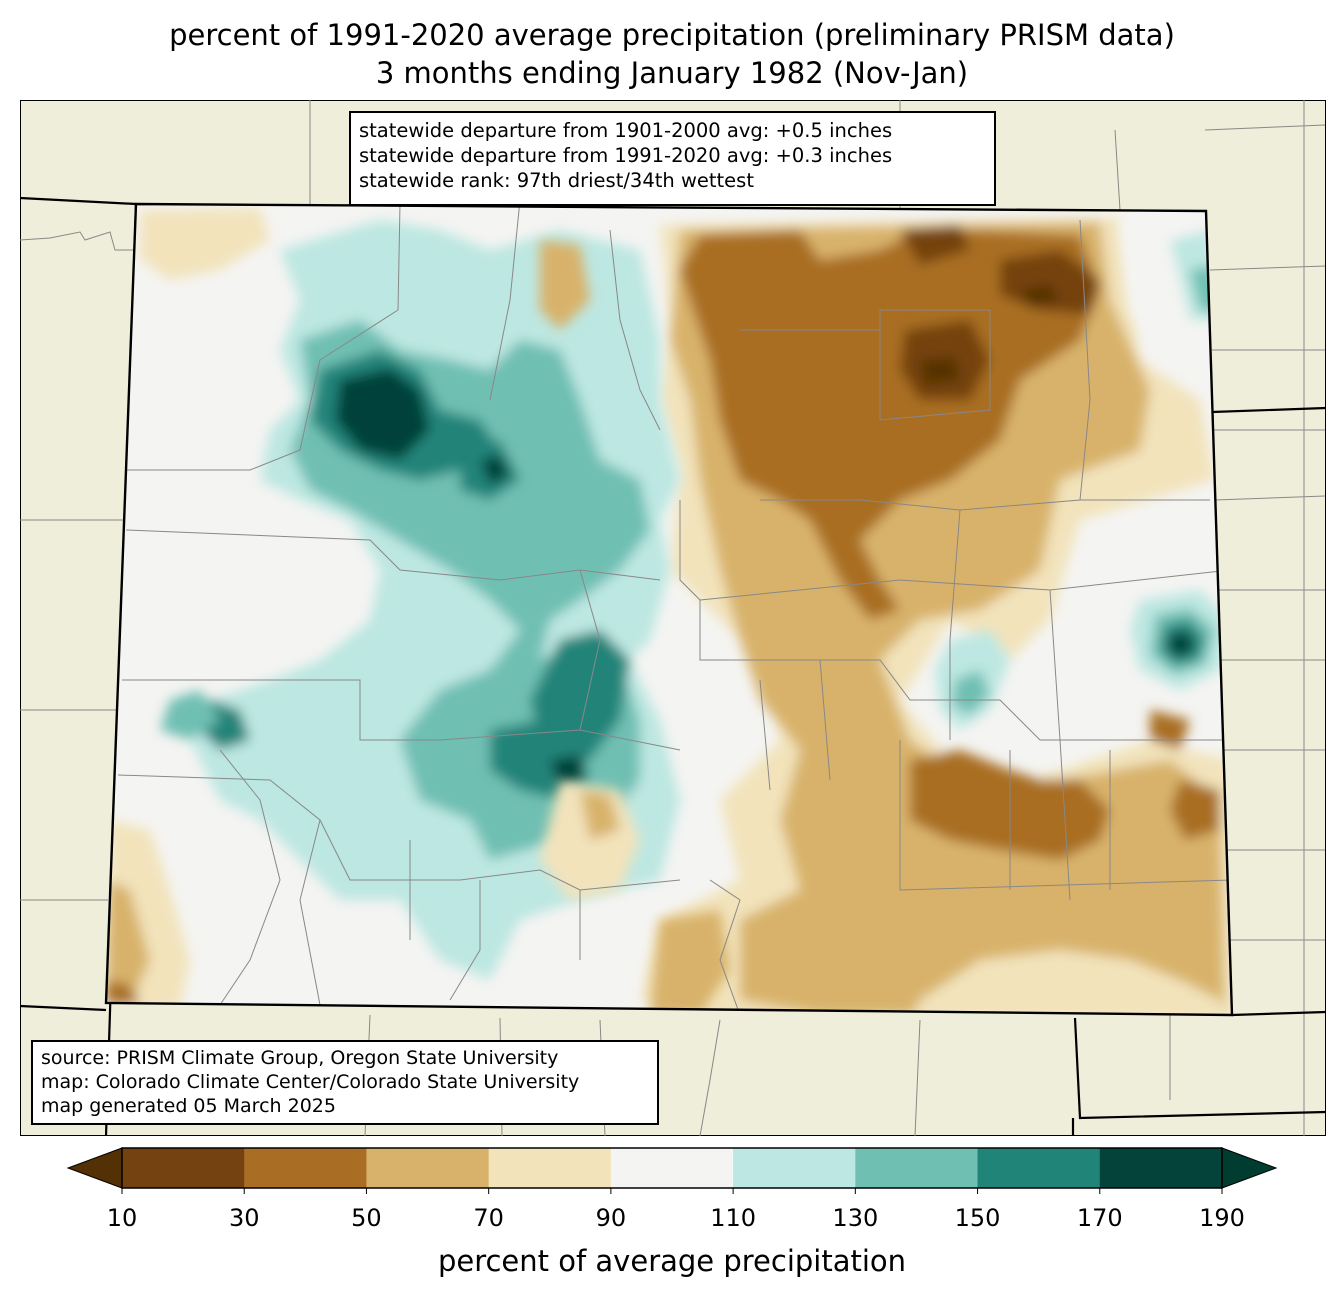  I want to click on colorbar-tick-label: 90, so click(611, 1218).